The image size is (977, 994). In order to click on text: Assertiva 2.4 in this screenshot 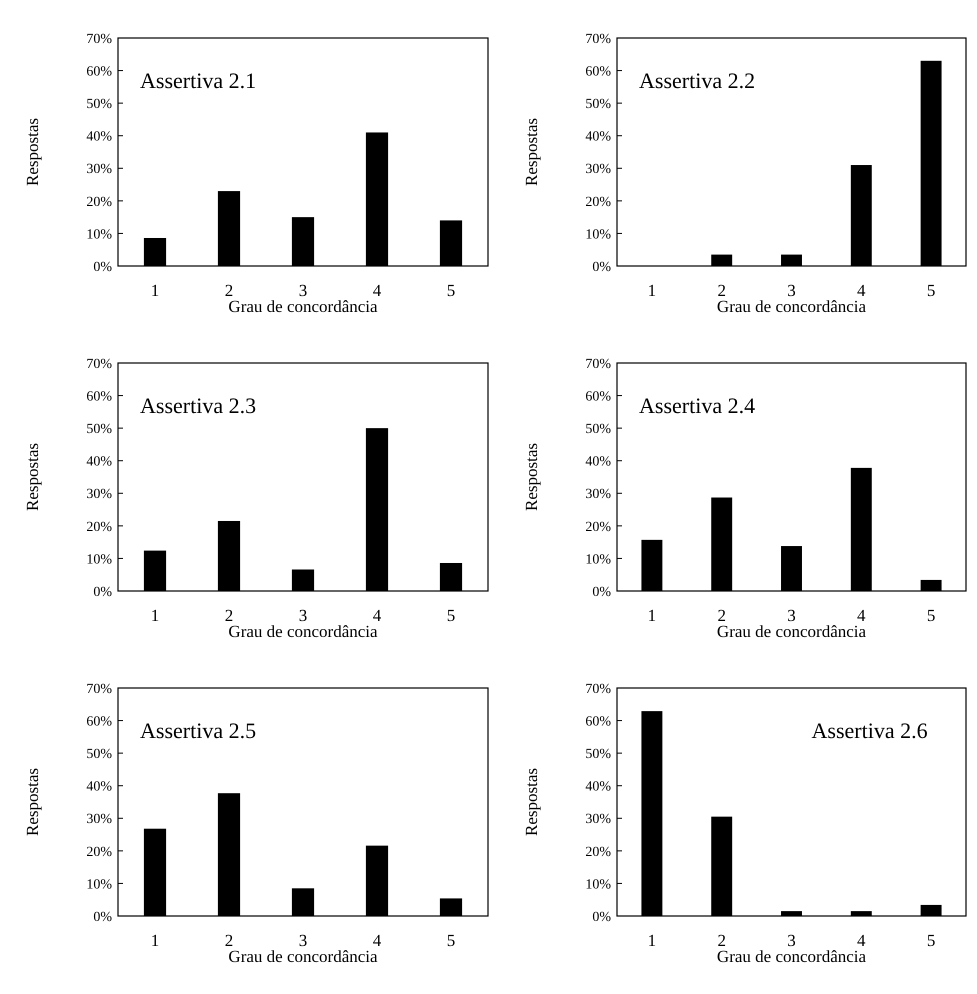, I will do `click(697, 405)`.